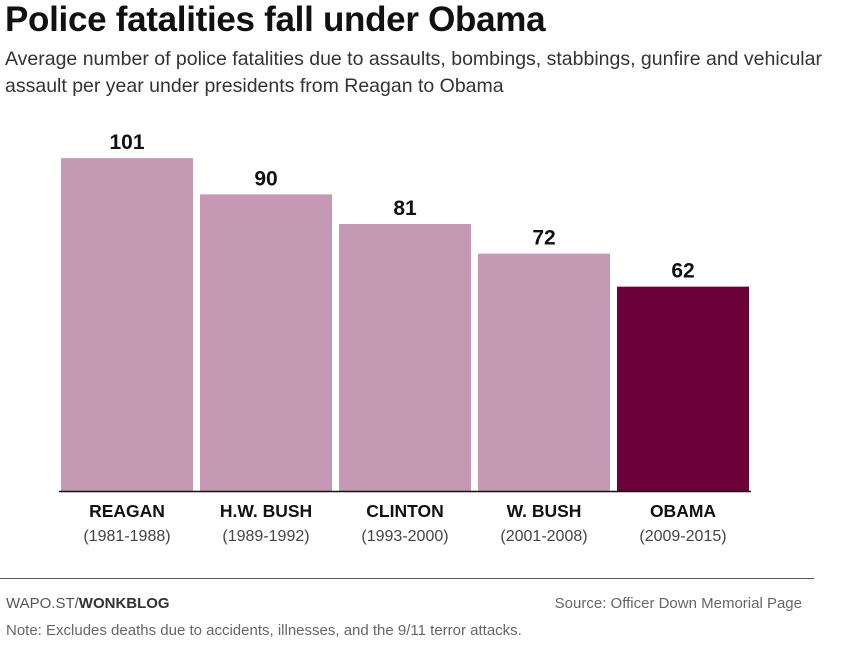 Image resolution: width=850 pixels, height=647 pixels. What do you see at coordinates (682, 536) in the screenshot?
I see `category-period-label: (2009-2015)` at bounding box center [682, 536].